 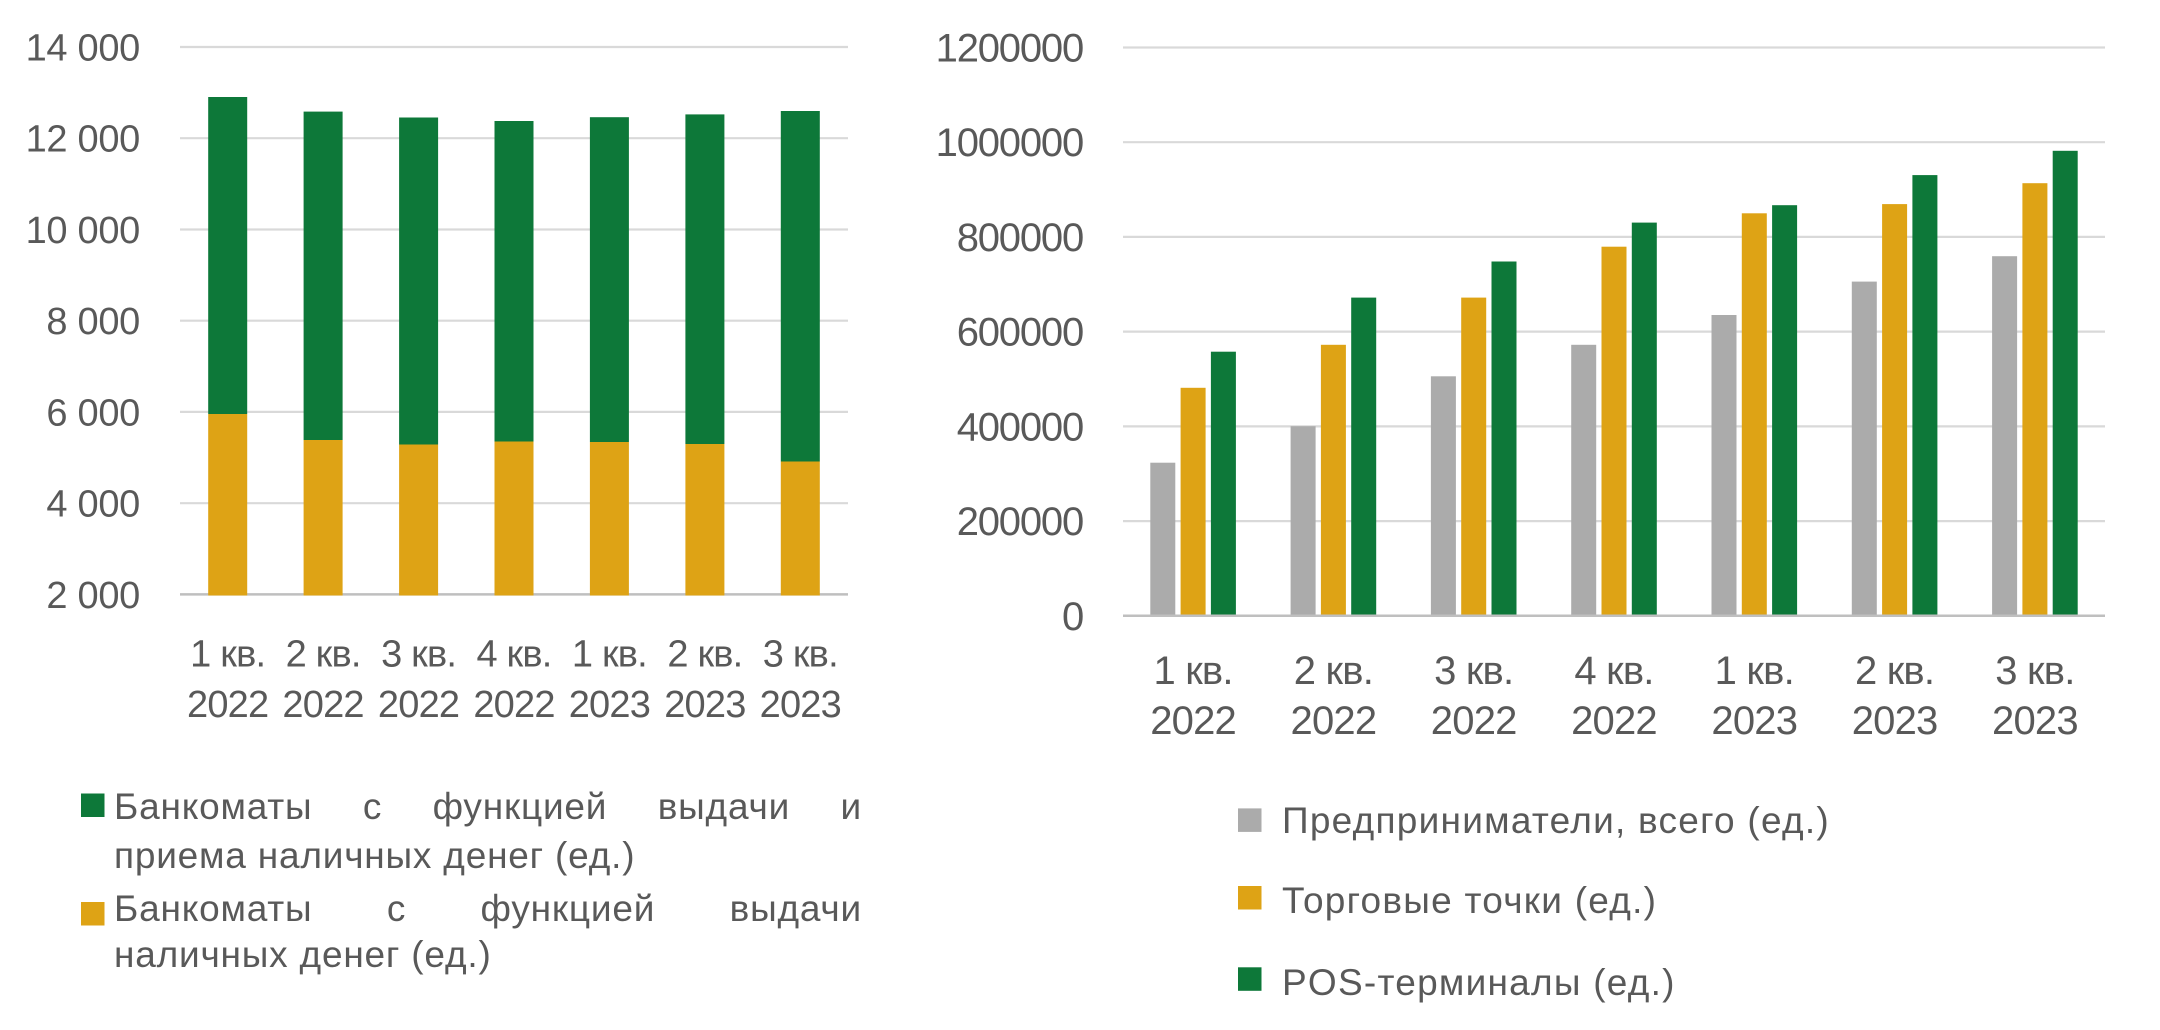 What do you see at coordinates (83, 231) in the screenshot?
I see `svg-text: 10 000` at bounding box center [83, 231].